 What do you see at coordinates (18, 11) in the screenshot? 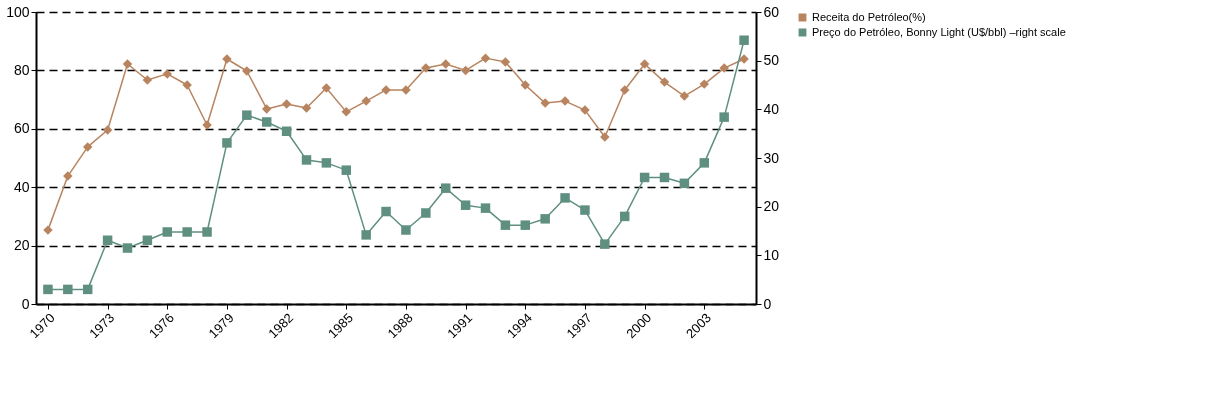
I see `y-tick-label: 100` at bounding box center [18, 11].